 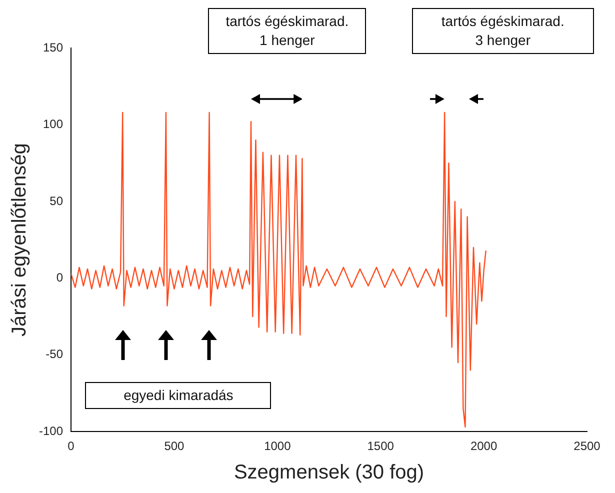 I want to click on y-tick-label: -100, so click(x=51, y=431).